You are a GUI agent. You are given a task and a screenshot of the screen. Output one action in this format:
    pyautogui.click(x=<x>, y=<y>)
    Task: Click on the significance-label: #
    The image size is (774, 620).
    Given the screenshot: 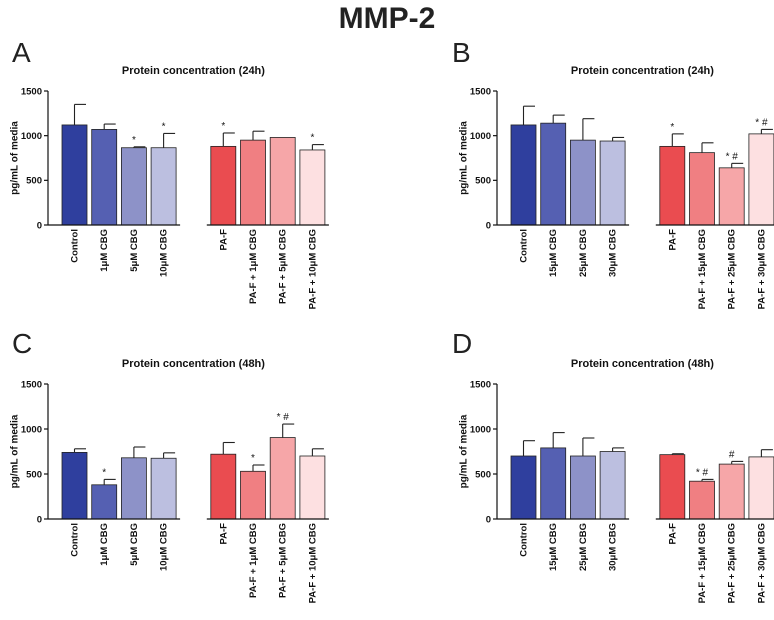 What is the action you would take?
    pyautogui.click(x=732, y=454)
    